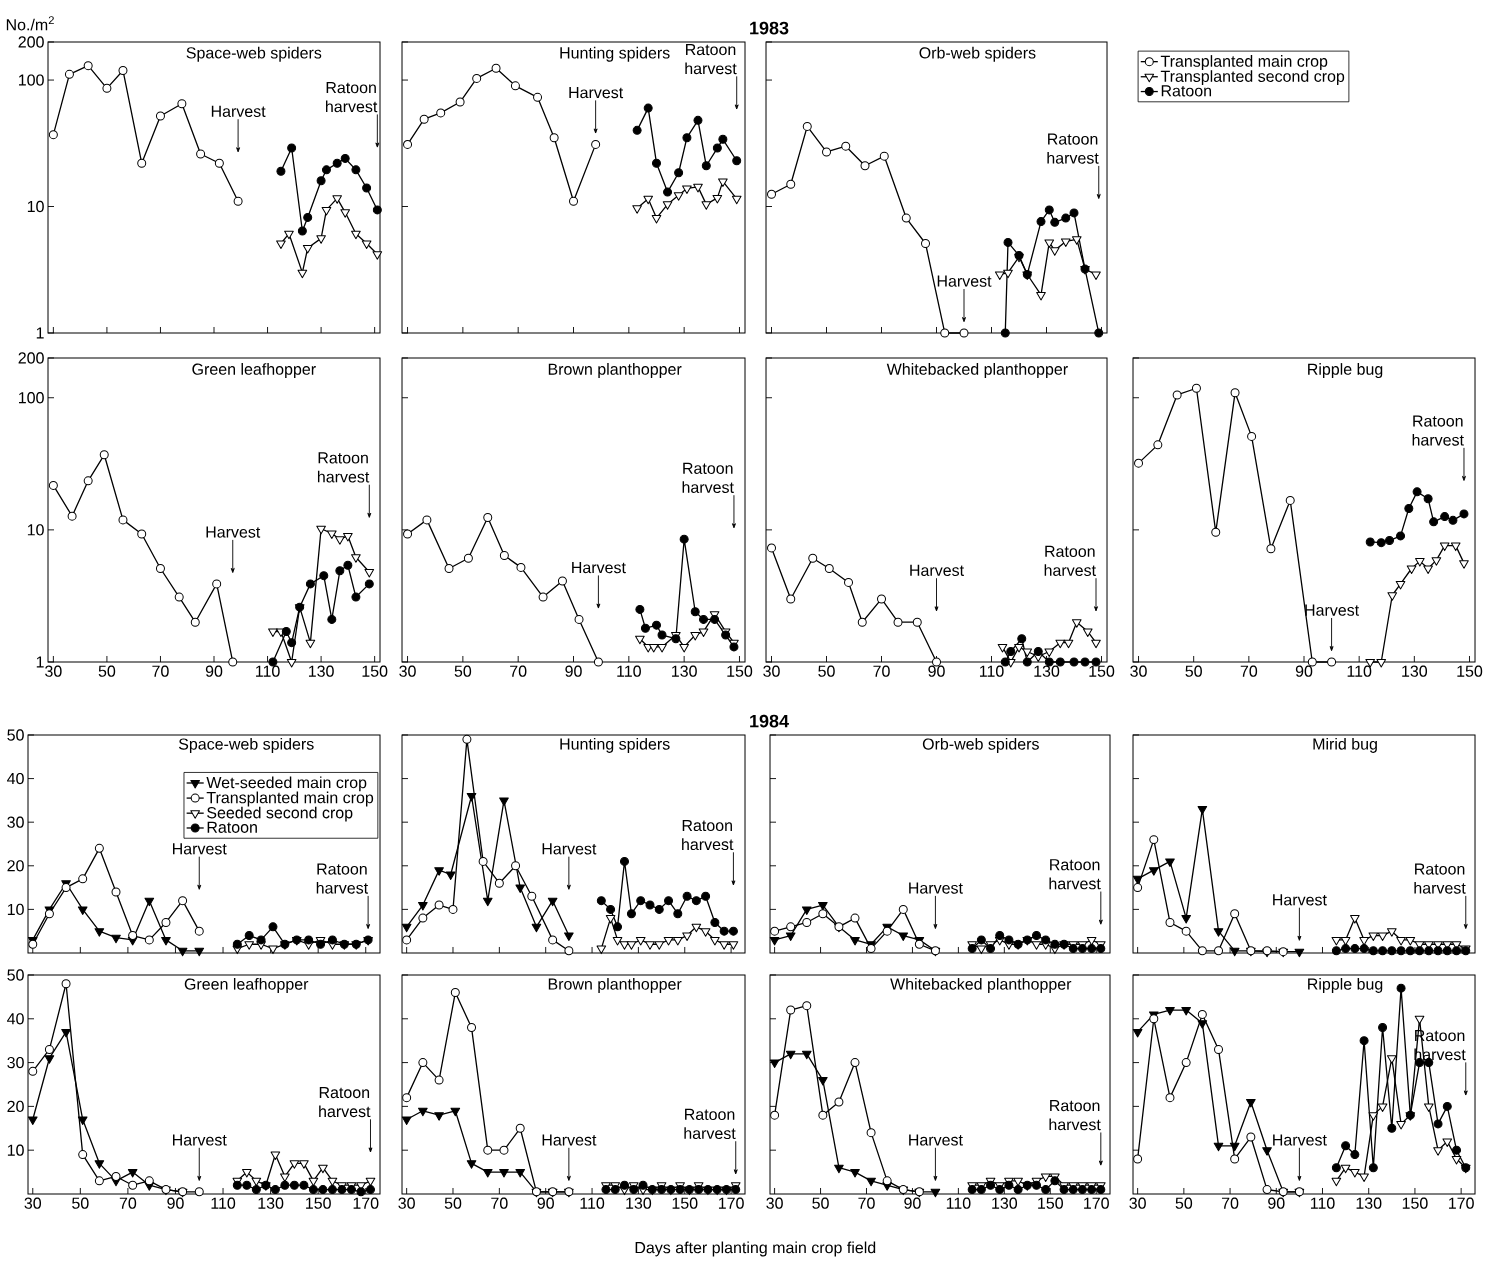 This screenshot has height=1268, width=1493. I want to click on y-axis-title: No./m$^{2}$, so click(30, 23).